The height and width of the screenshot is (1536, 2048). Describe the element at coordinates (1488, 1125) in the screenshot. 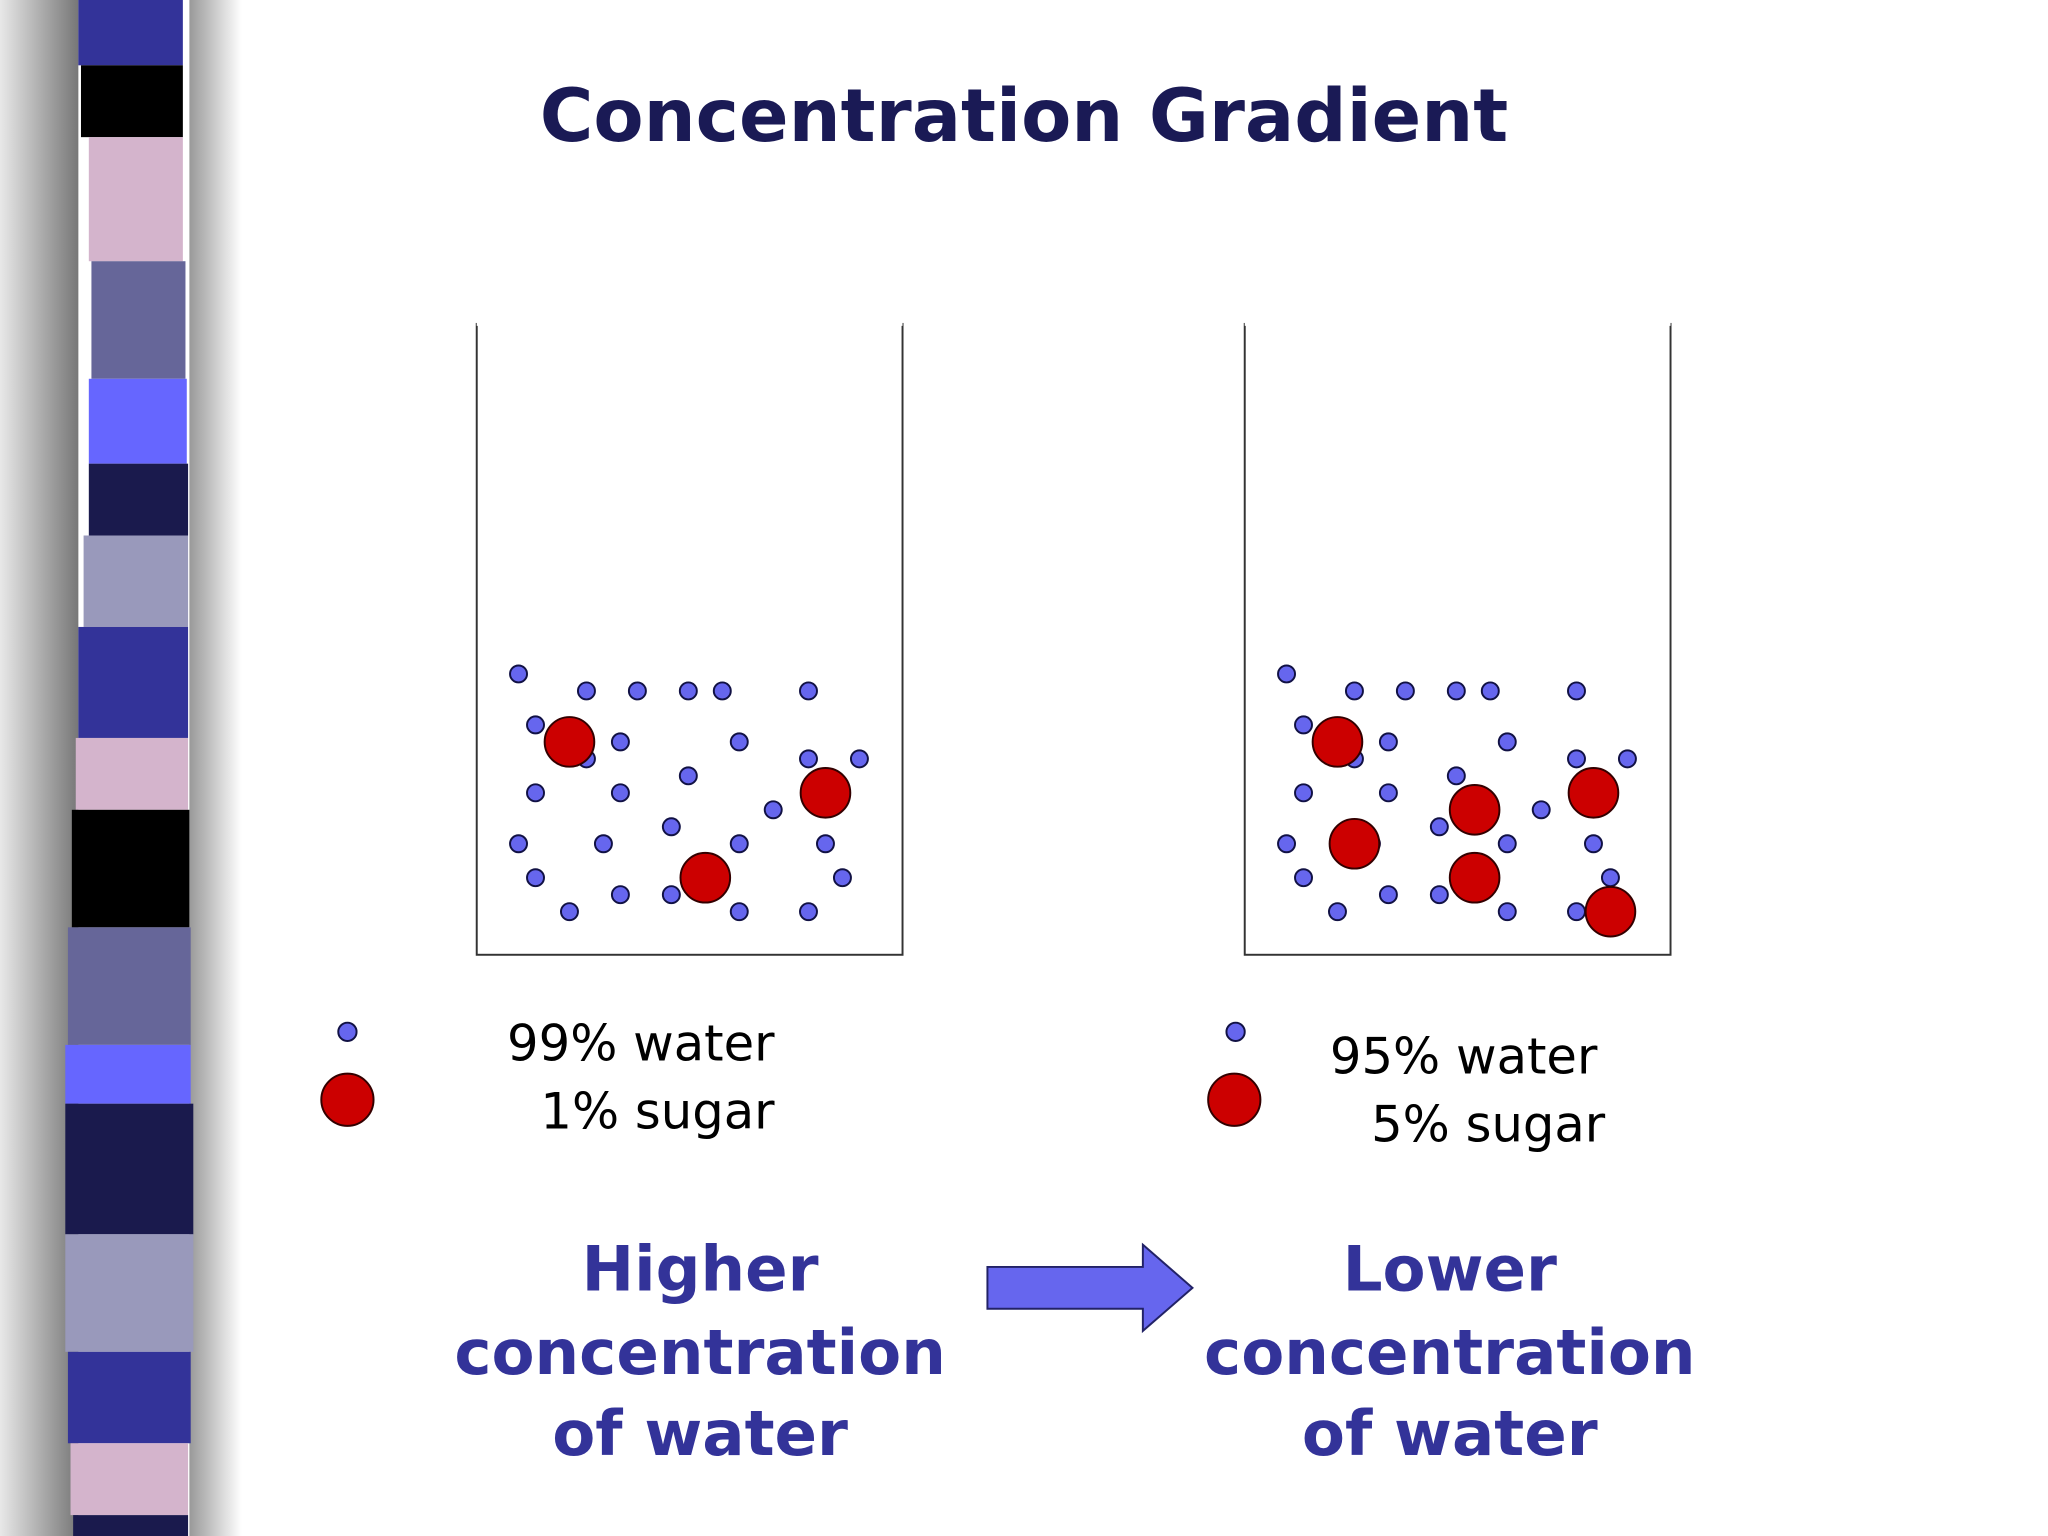

I see `legend-sugar: 5% sugar` at that location.